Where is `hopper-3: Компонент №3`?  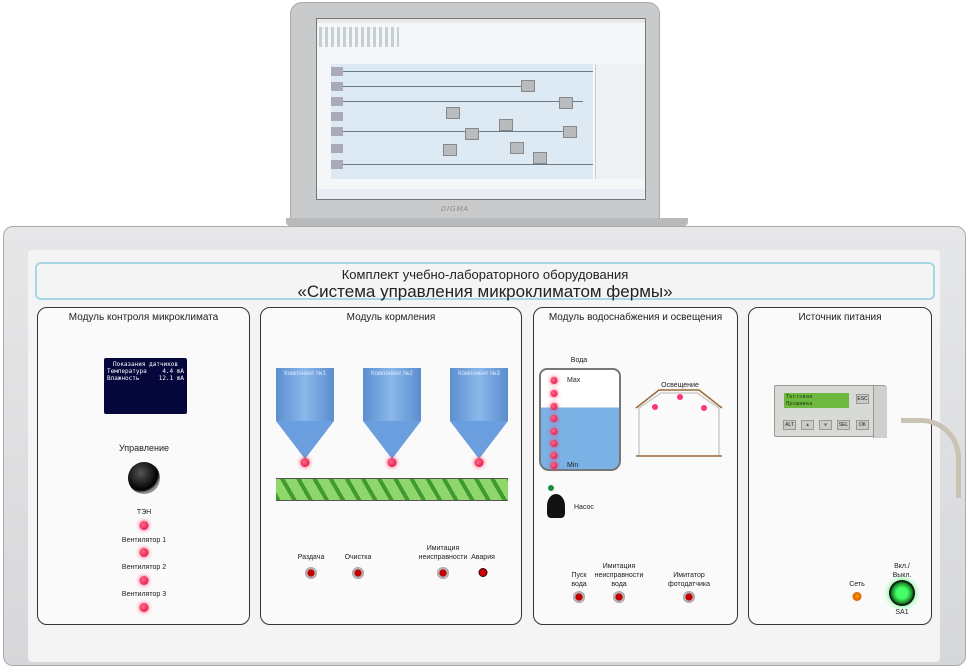 hopper-3: Компонент №3 is located at coordinates (479, 413).